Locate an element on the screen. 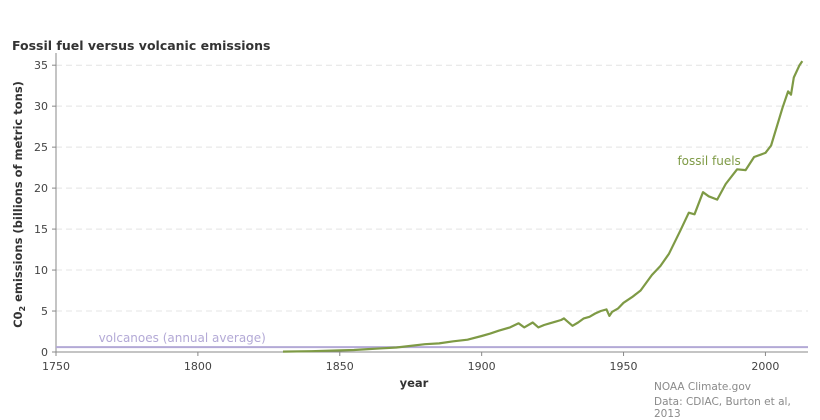 This screenshot has width=820, height=420. credit-data: Data: CDIAC, Burton et al, 2013 is located at coordinates (722, 408).